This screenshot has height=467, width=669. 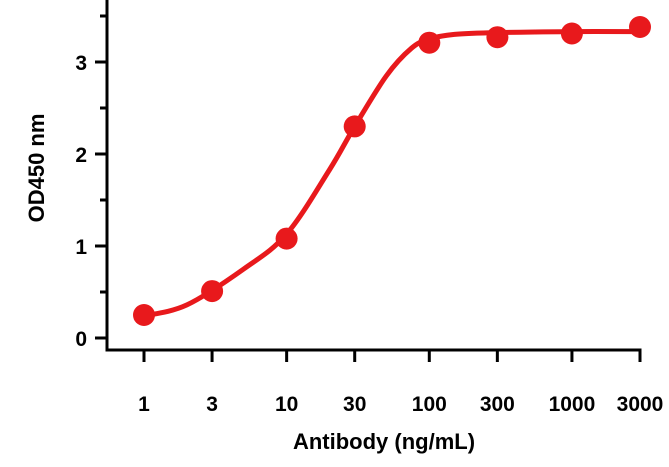 I want to click on x-tick-label: 300, so click(x=497, y=404).